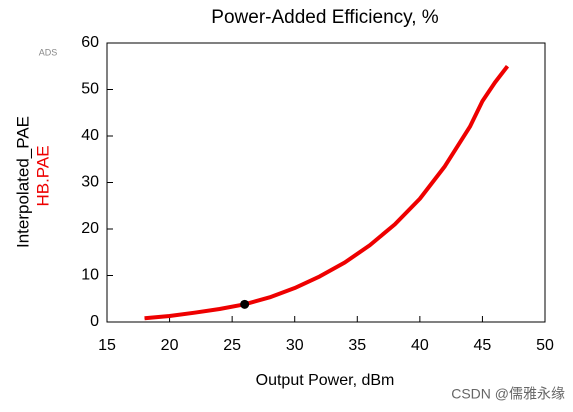 This screenshot has width=573, height=412. I want to click on y-tick-label: 20, so click(90, 228).